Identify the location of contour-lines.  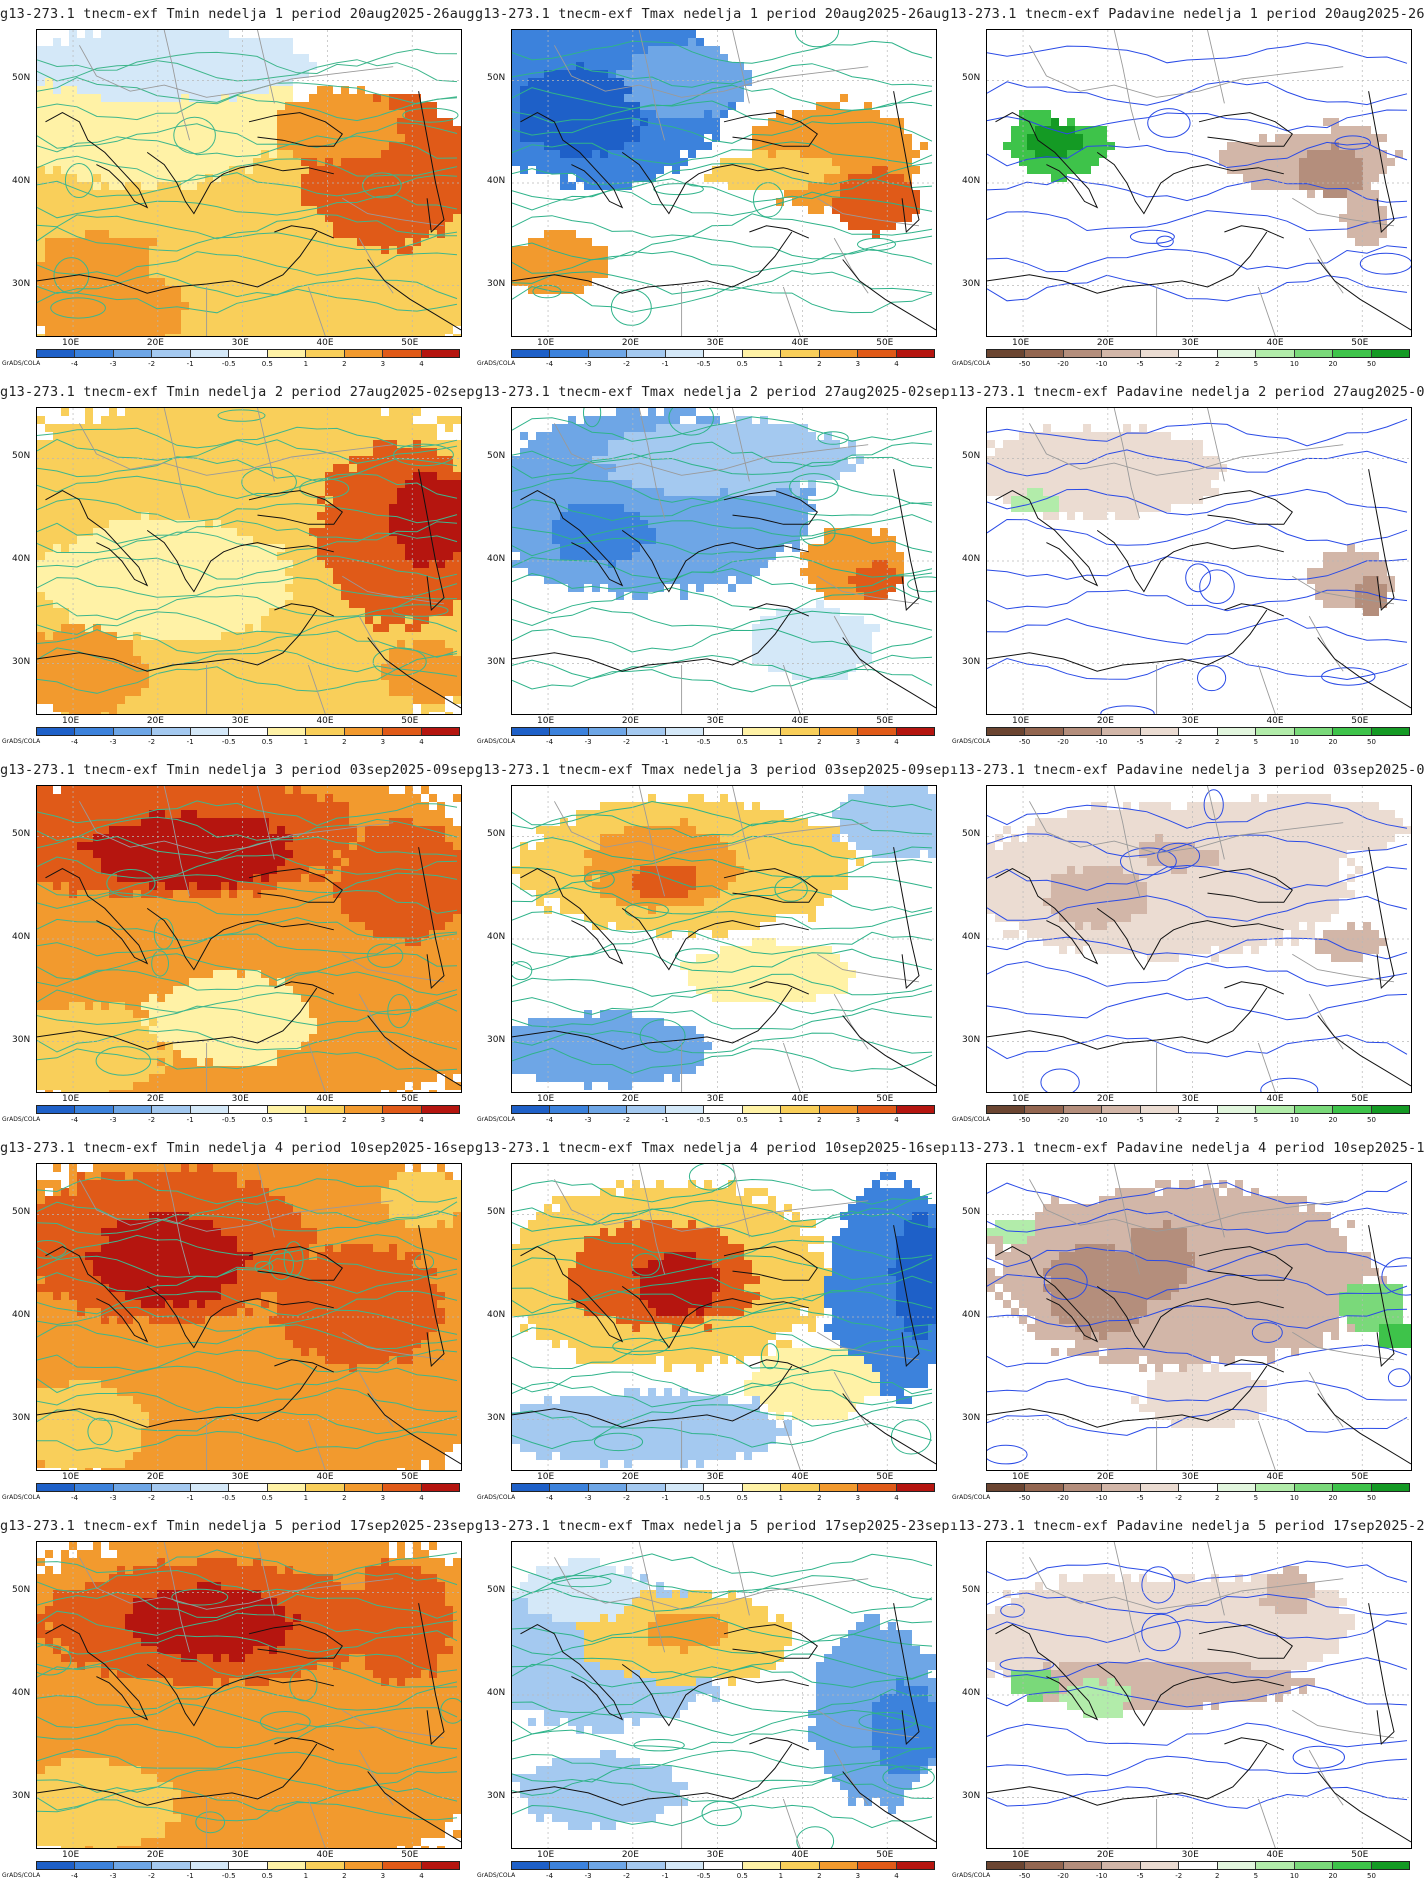
(1199, 172).